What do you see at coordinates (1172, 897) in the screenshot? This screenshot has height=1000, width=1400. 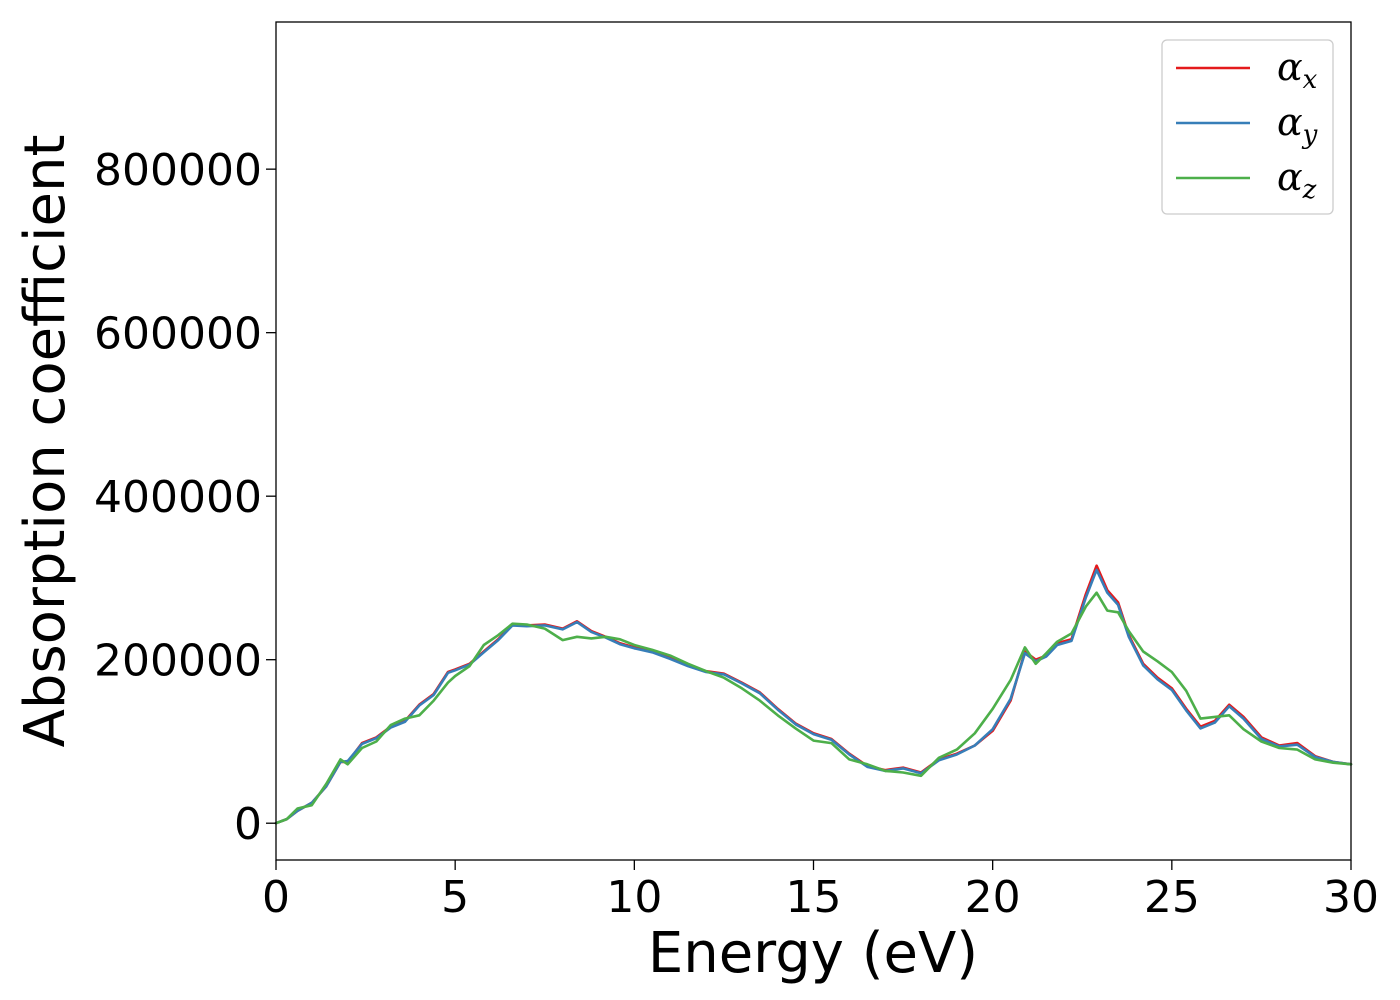 I see `x-tick-label: 25` at bounding box center [1172, 897].